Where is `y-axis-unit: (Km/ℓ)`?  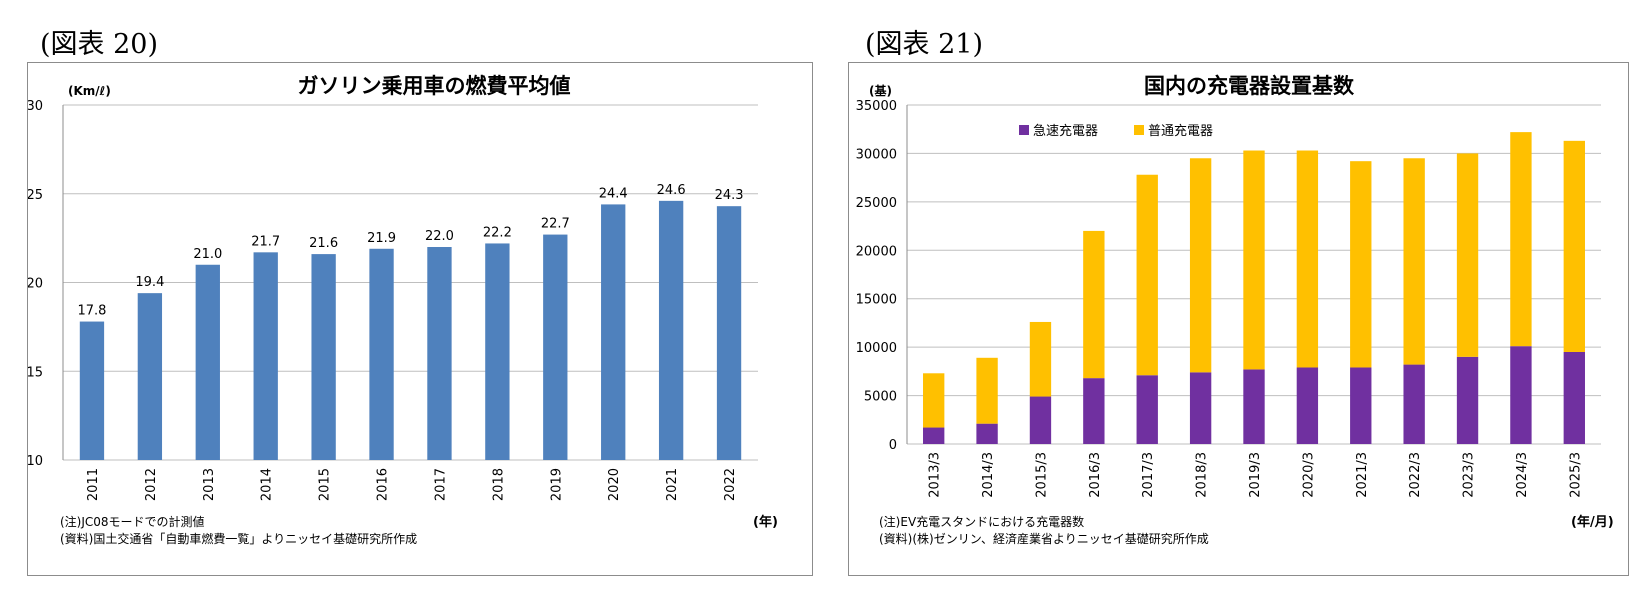
y-axis-unit: (Km/ℓ) is located at coordinates (89, 91).